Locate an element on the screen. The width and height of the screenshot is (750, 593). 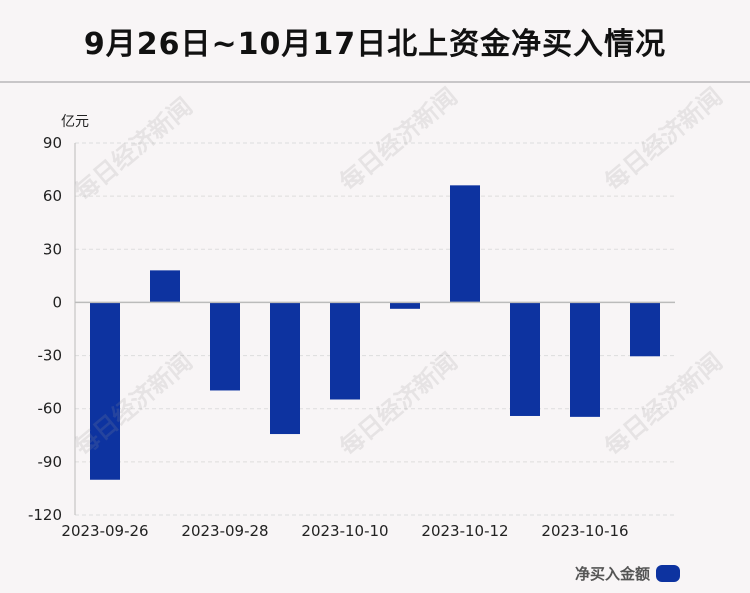
x-tick-label: 2023-09-28 is located at coordinates (224, 531).